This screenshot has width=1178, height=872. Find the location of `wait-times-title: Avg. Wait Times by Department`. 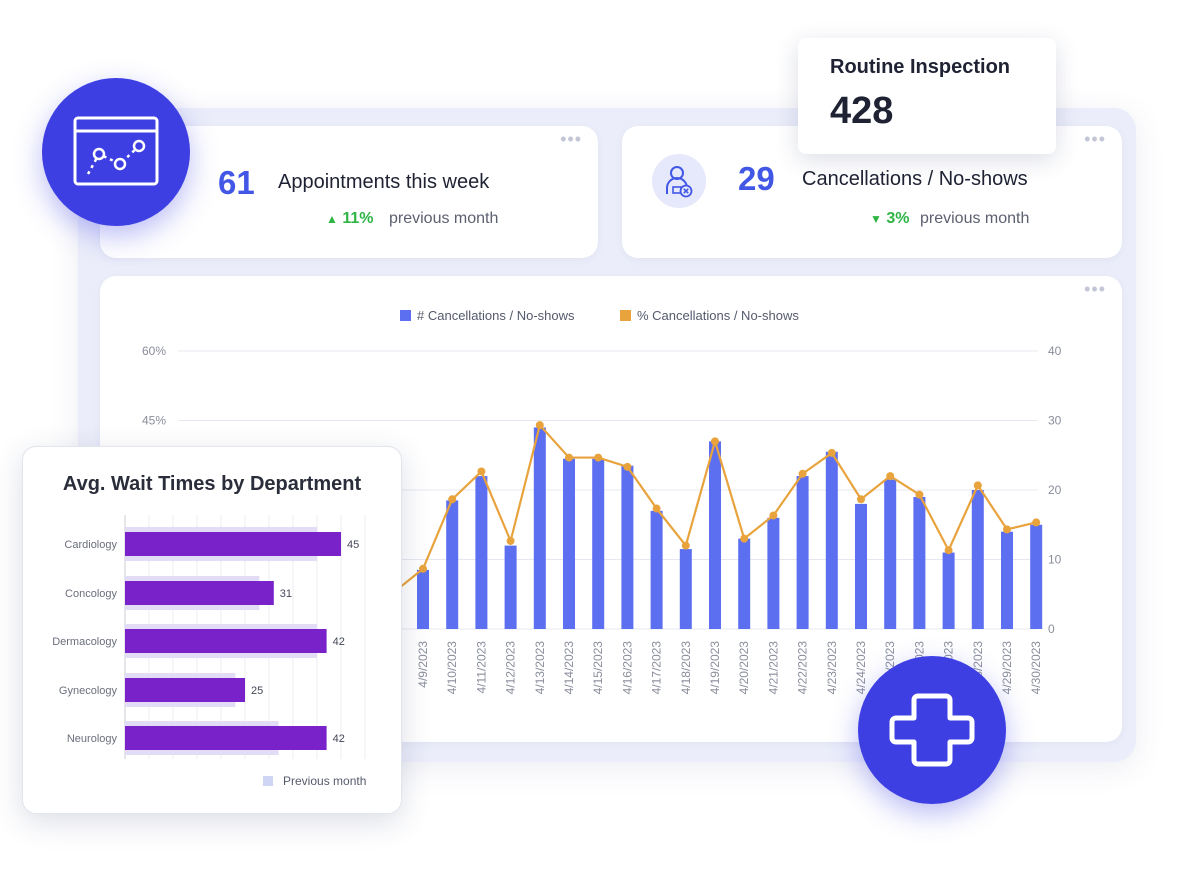

wait-times-title: Avg. Wait Times by Department is located at coordinates (212, 484).